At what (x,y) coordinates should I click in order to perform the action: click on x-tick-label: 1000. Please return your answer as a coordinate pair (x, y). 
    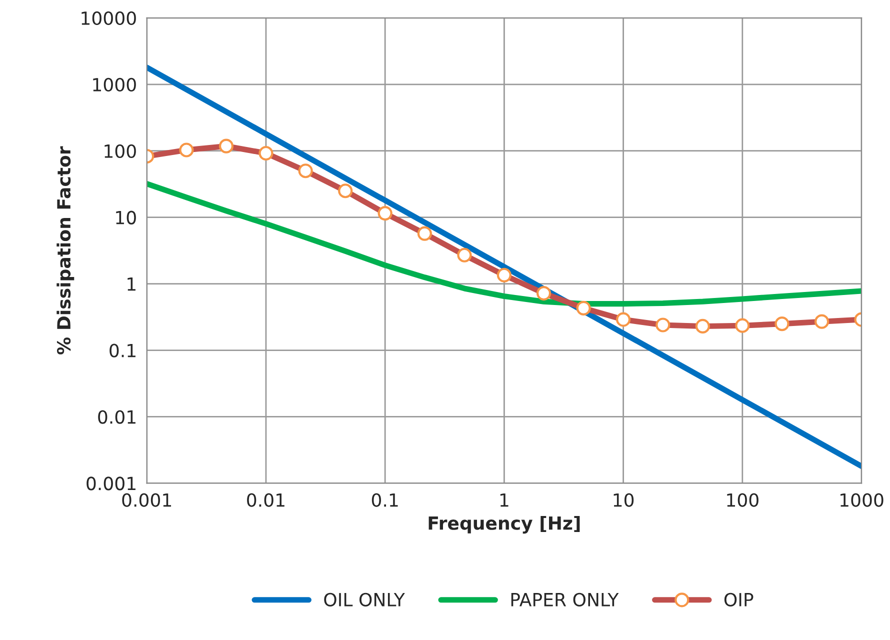
    Looking at the image, I should click on (862, 500).